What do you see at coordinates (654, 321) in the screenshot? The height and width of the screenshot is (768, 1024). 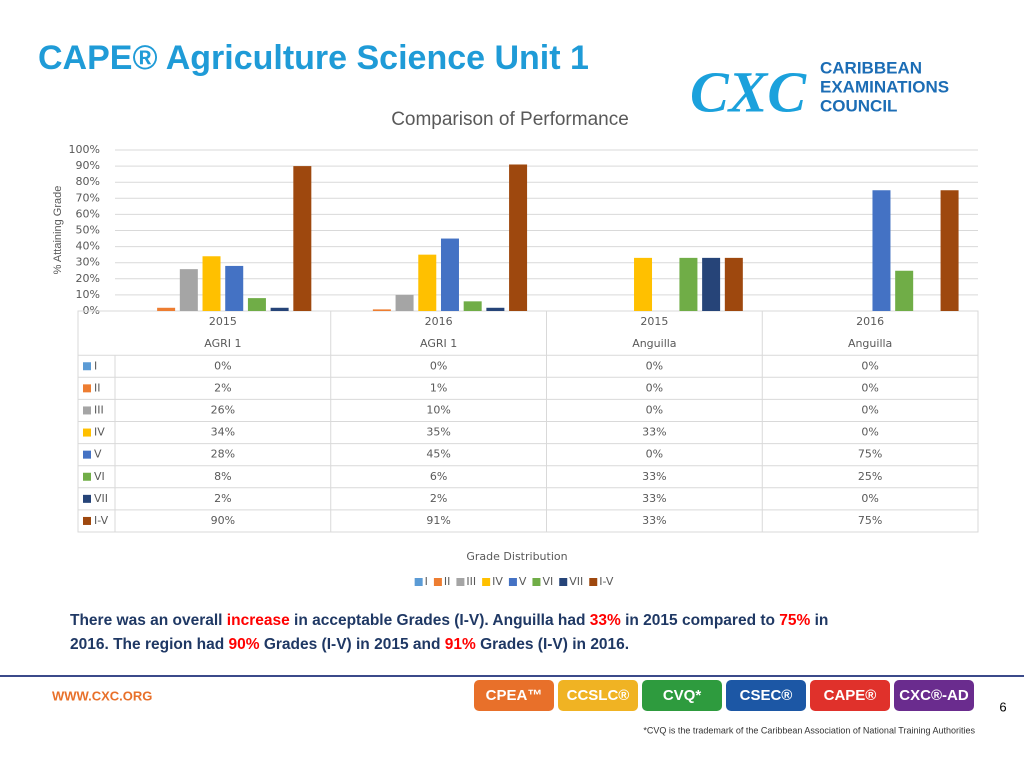 I see `x-tick-label: 2015` at bounding box center [654, 321].